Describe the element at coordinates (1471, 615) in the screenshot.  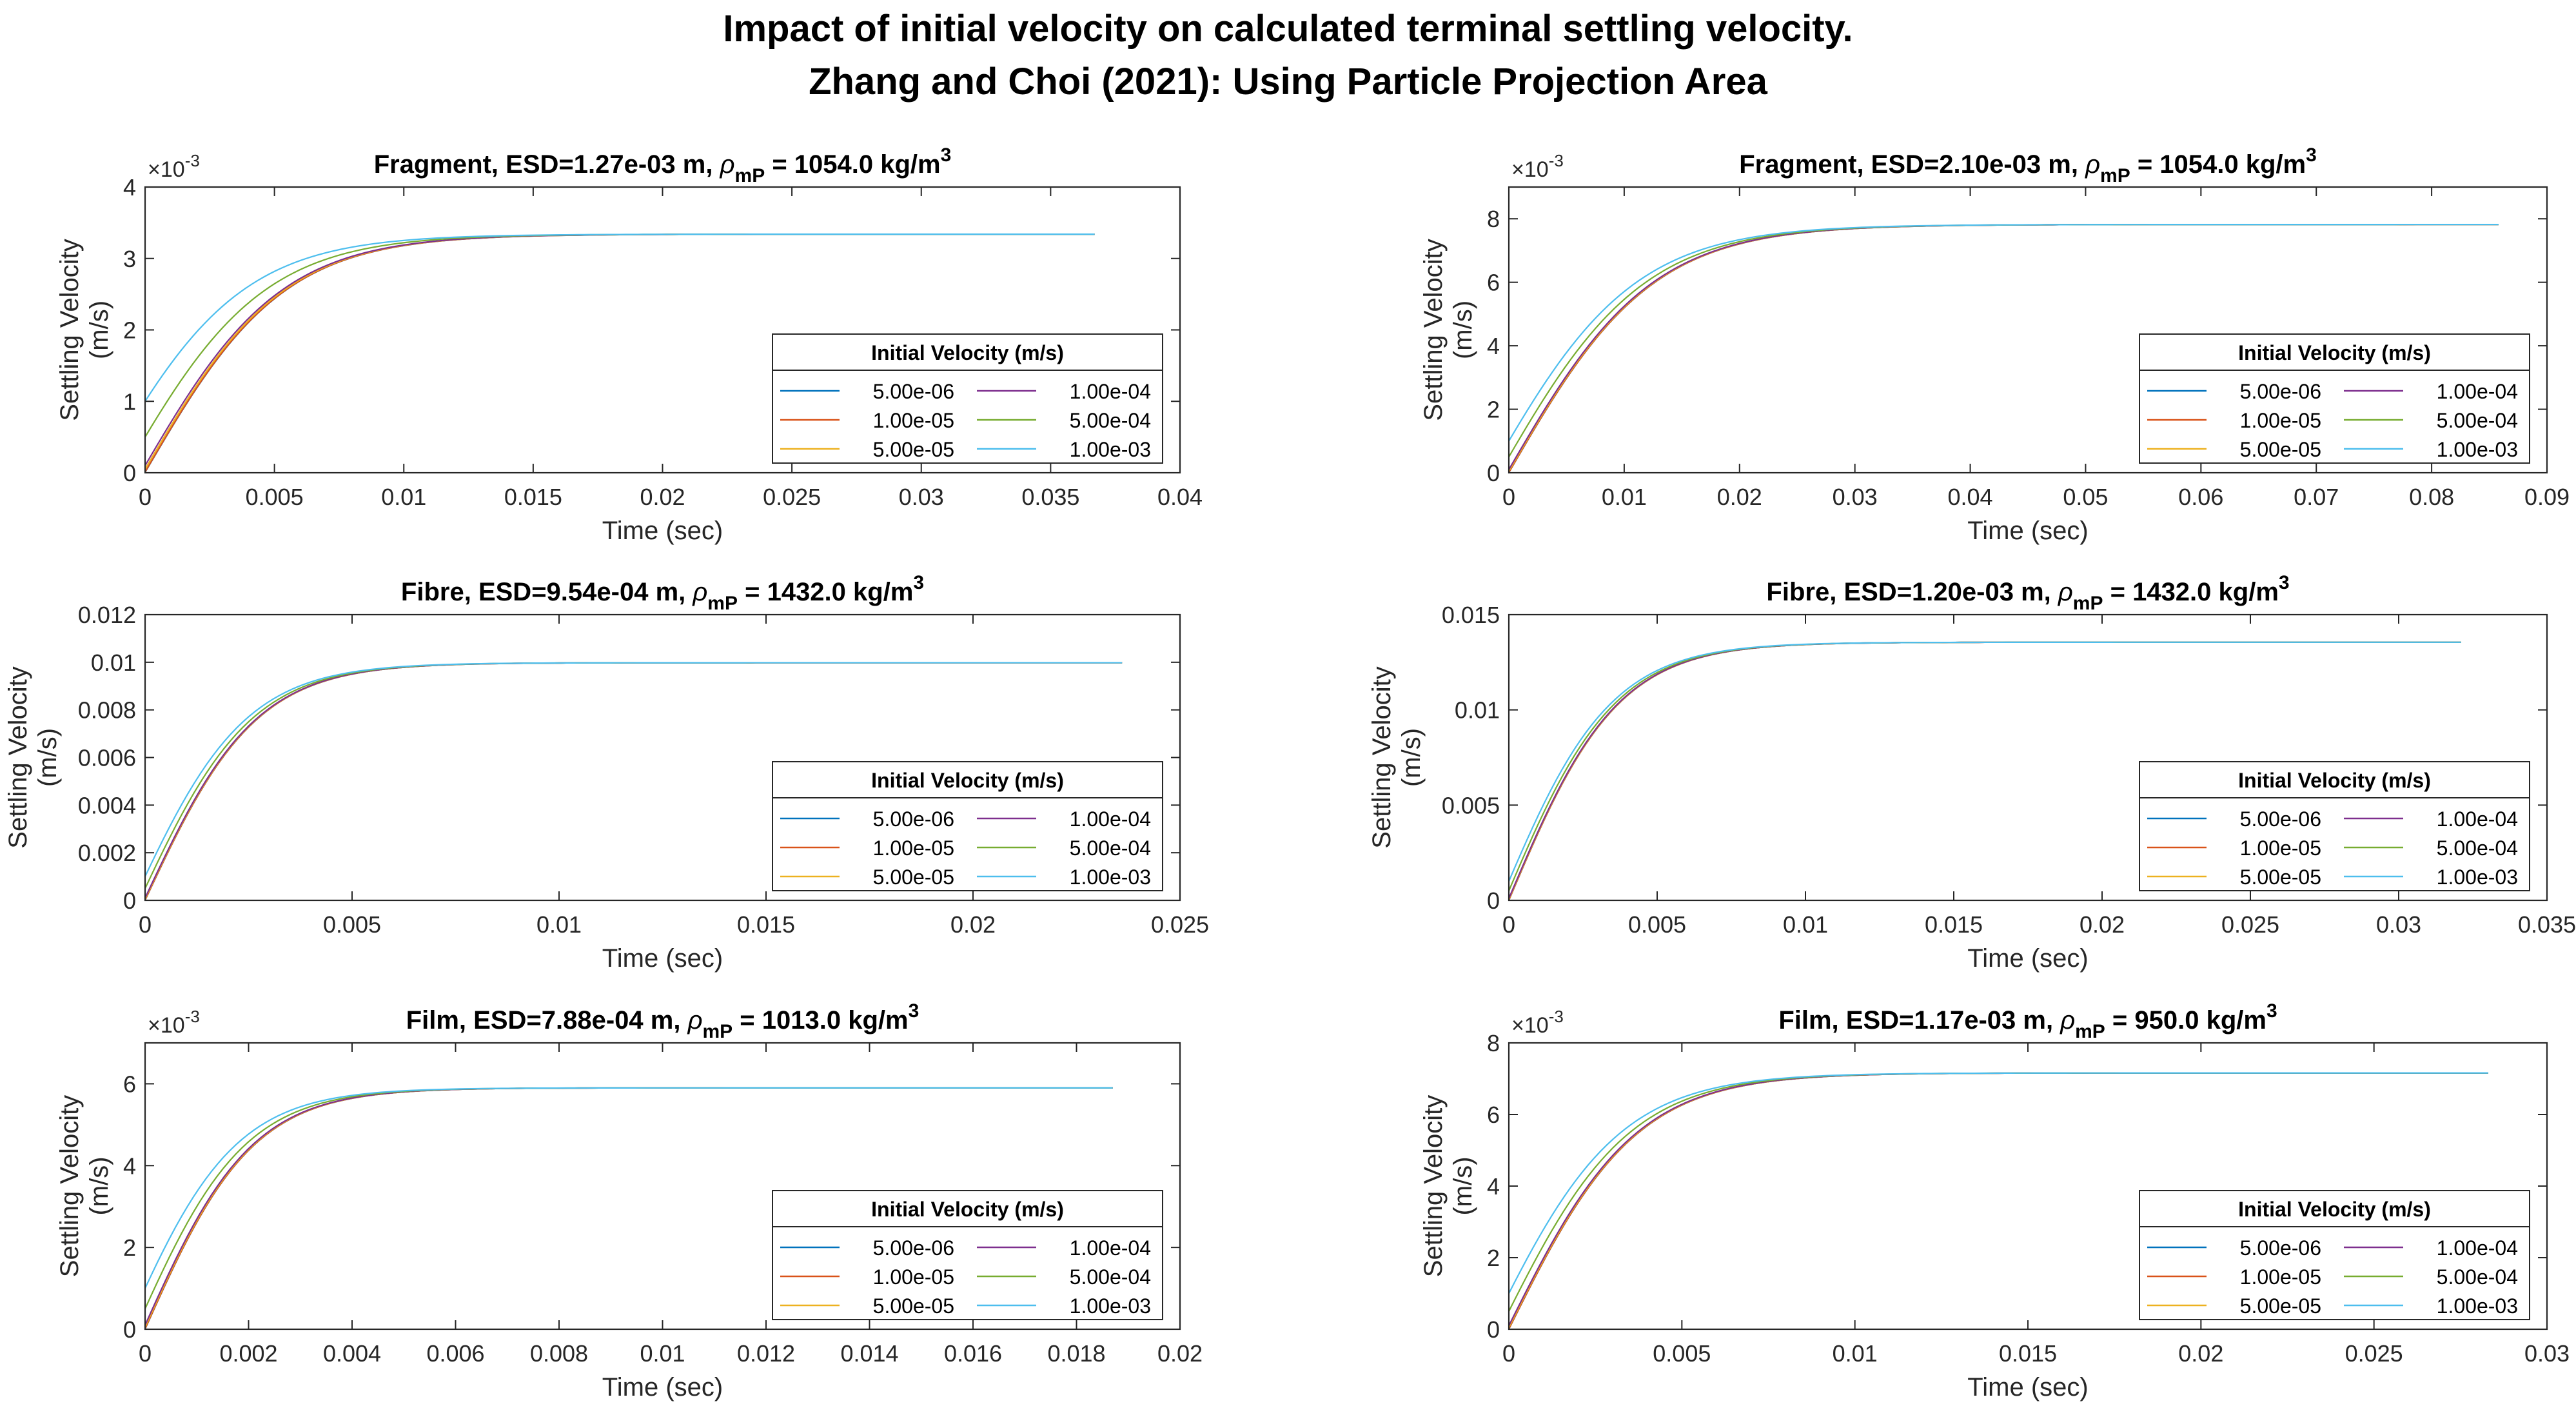
I see `y-tick-label: 0.015` at that location.